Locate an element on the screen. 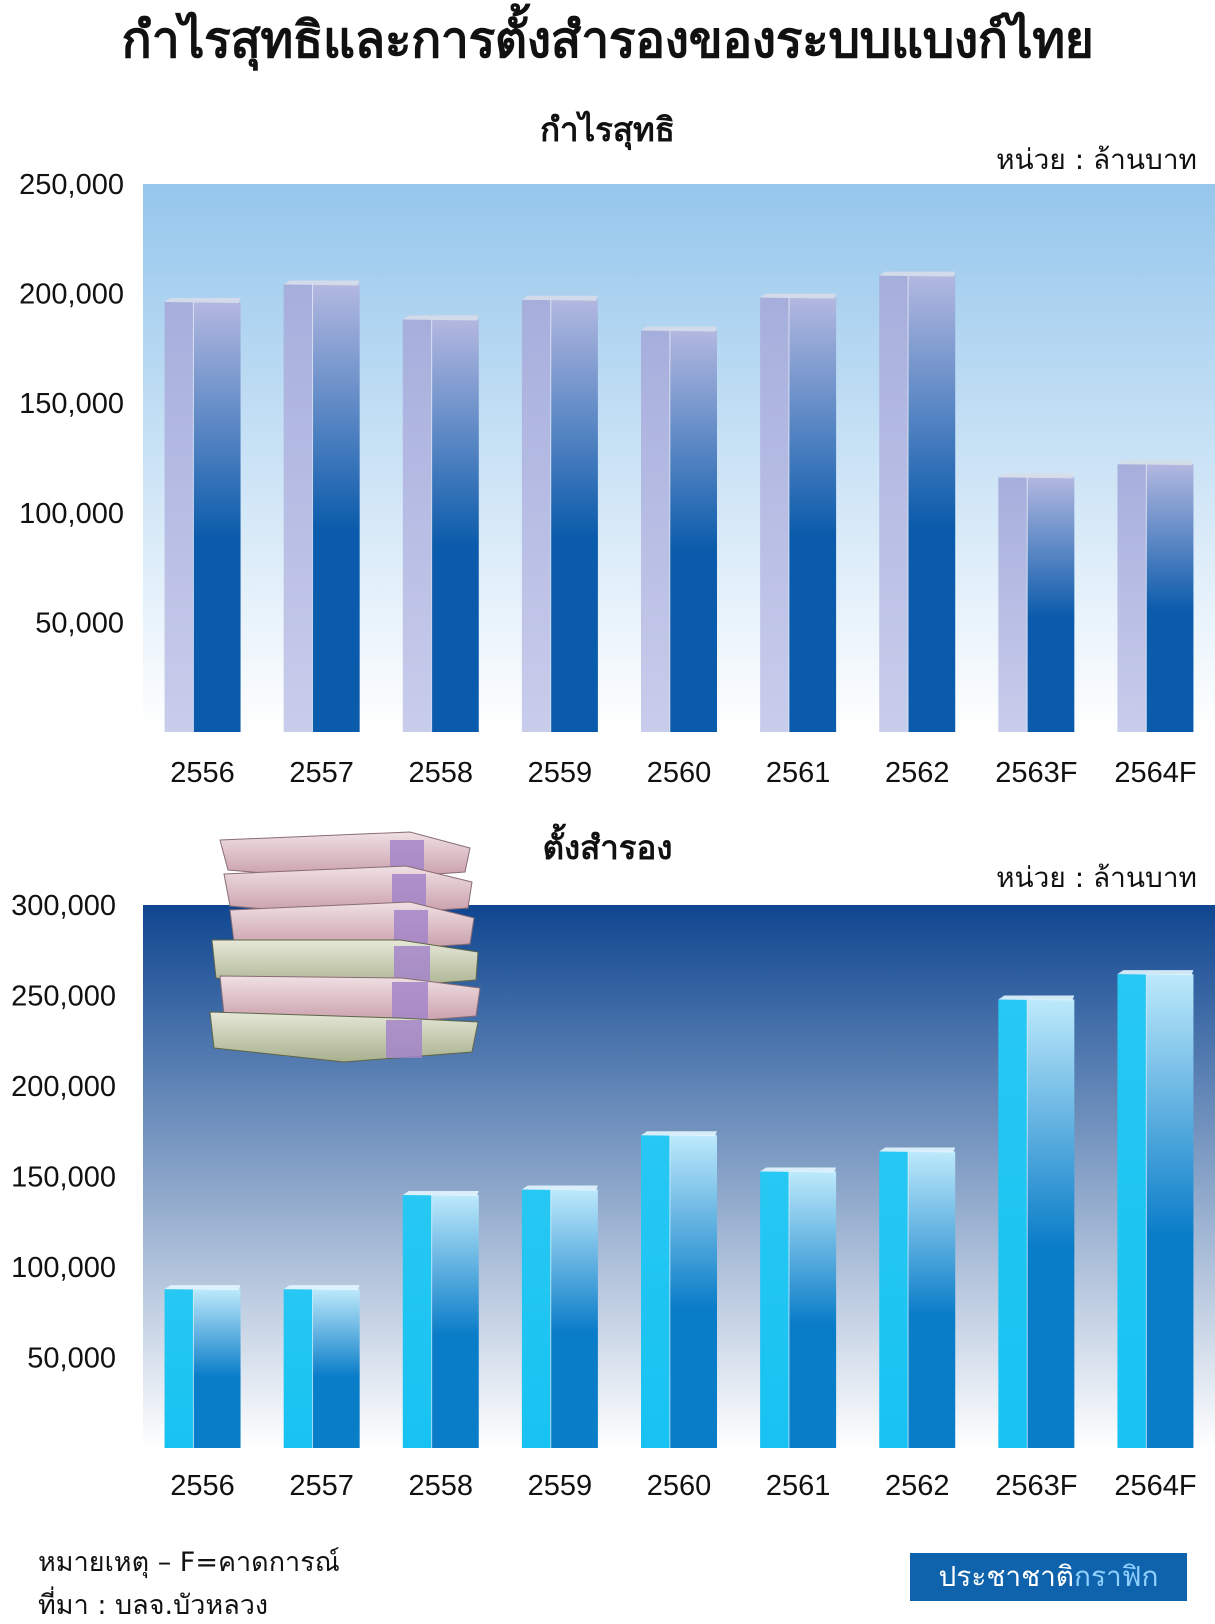 This screenshot has width=1215, height=1624. profit-xtick-label: 2564F is located at coordinates (1155, 773).